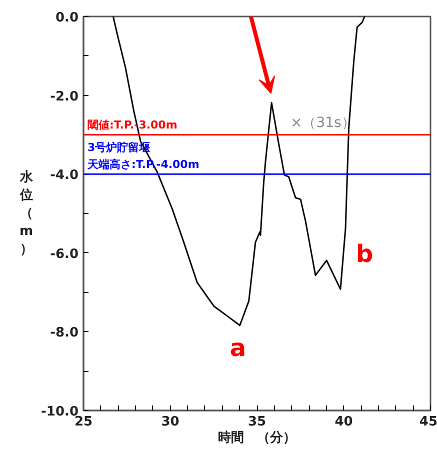 This screenshot has height=452, width=437. I want to click on y-tick-label: 0.0, so click(66, 18).